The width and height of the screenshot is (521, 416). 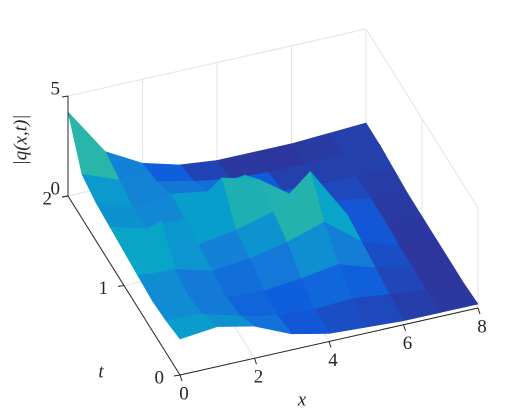 I want to click on y-tick-label: 2, so click(x=48, y=198).